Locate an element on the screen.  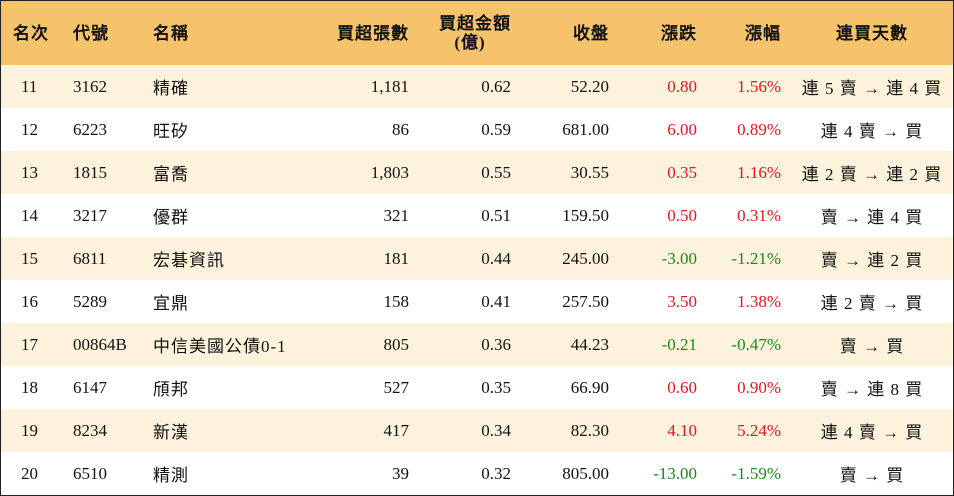
name-cell: 精測 is located at coordinates (171, 475).